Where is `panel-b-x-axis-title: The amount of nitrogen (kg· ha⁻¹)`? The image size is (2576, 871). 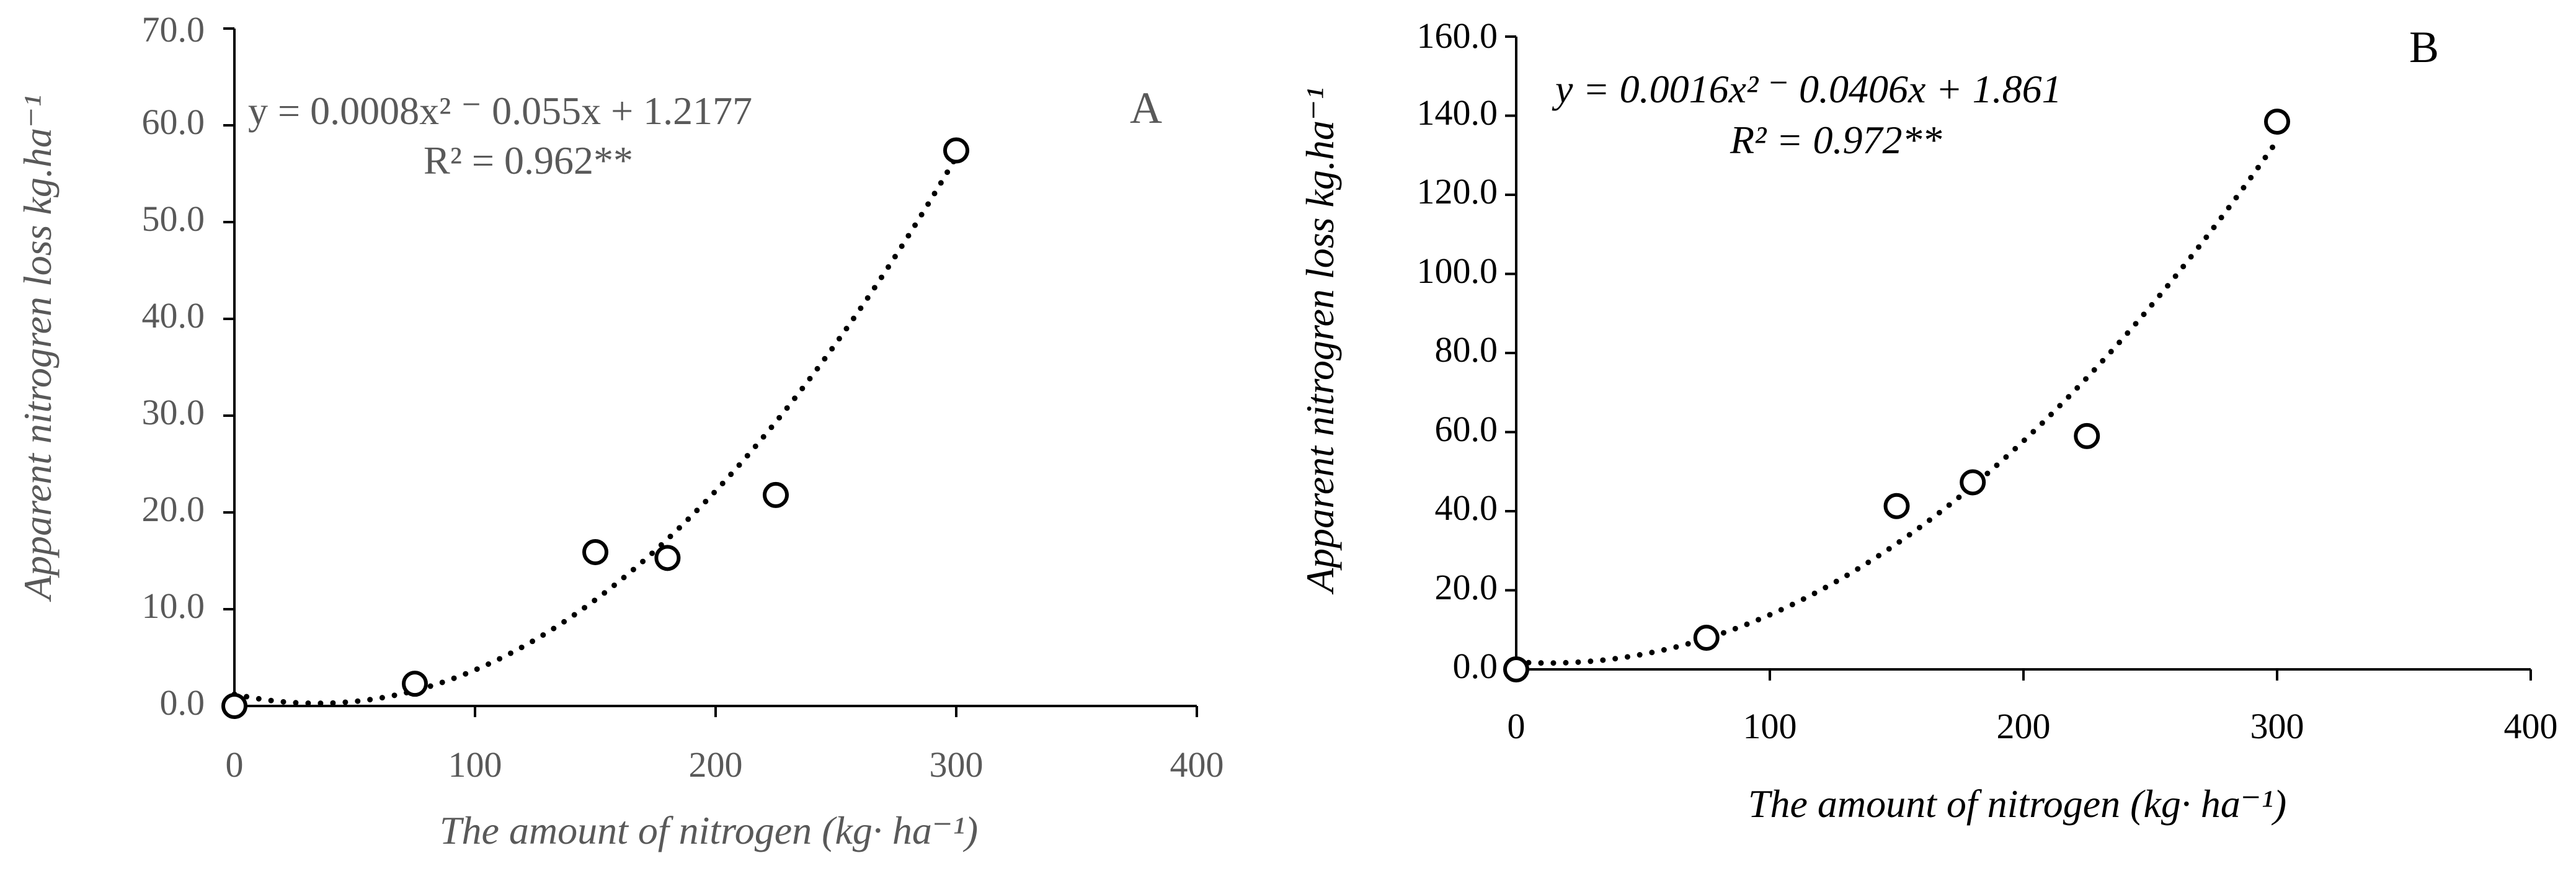 panel-b-x-axis-title: The amount of nitrogen (kg· ha⁻¹) is located at coordinates (2017, 804).